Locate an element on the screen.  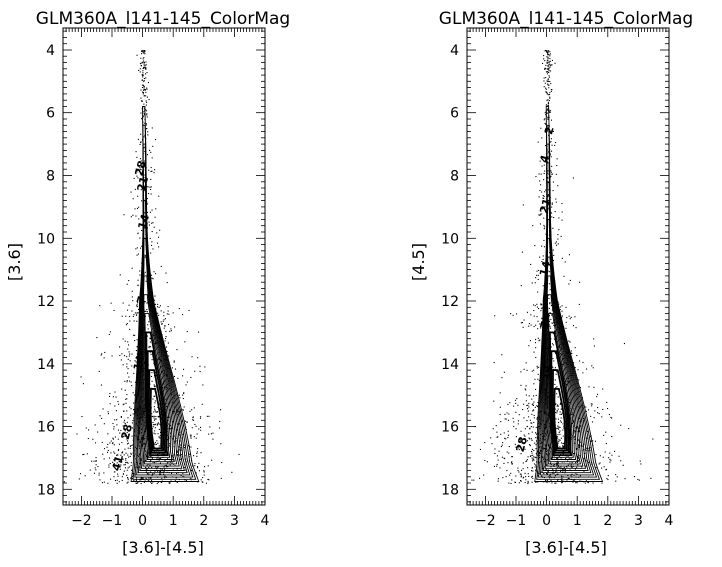
y-tick-label: 14 is located at coordinates (450, 365).